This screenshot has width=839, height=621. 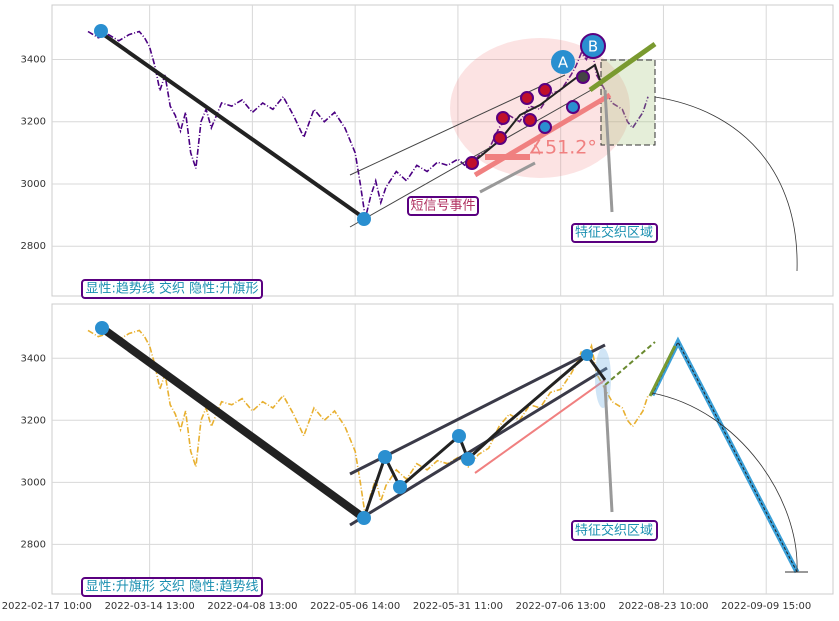 What do you see at coordinates (355, 606) in the screenshot?
I see `x-tick-label: 2022-05-06 14:00` at bounding box center [355, 606].